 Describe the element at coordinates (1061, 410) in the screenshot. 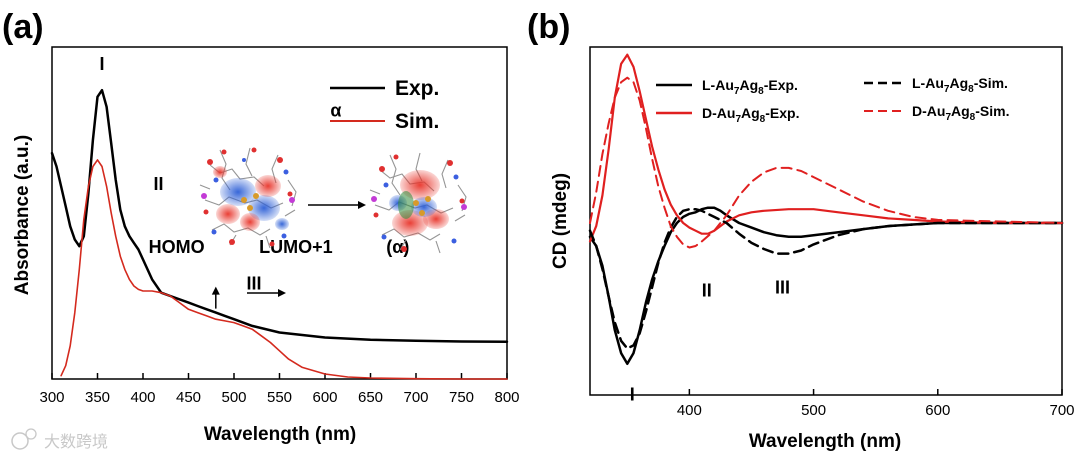

I see `x-tick-label-b-700: 700` at that location.